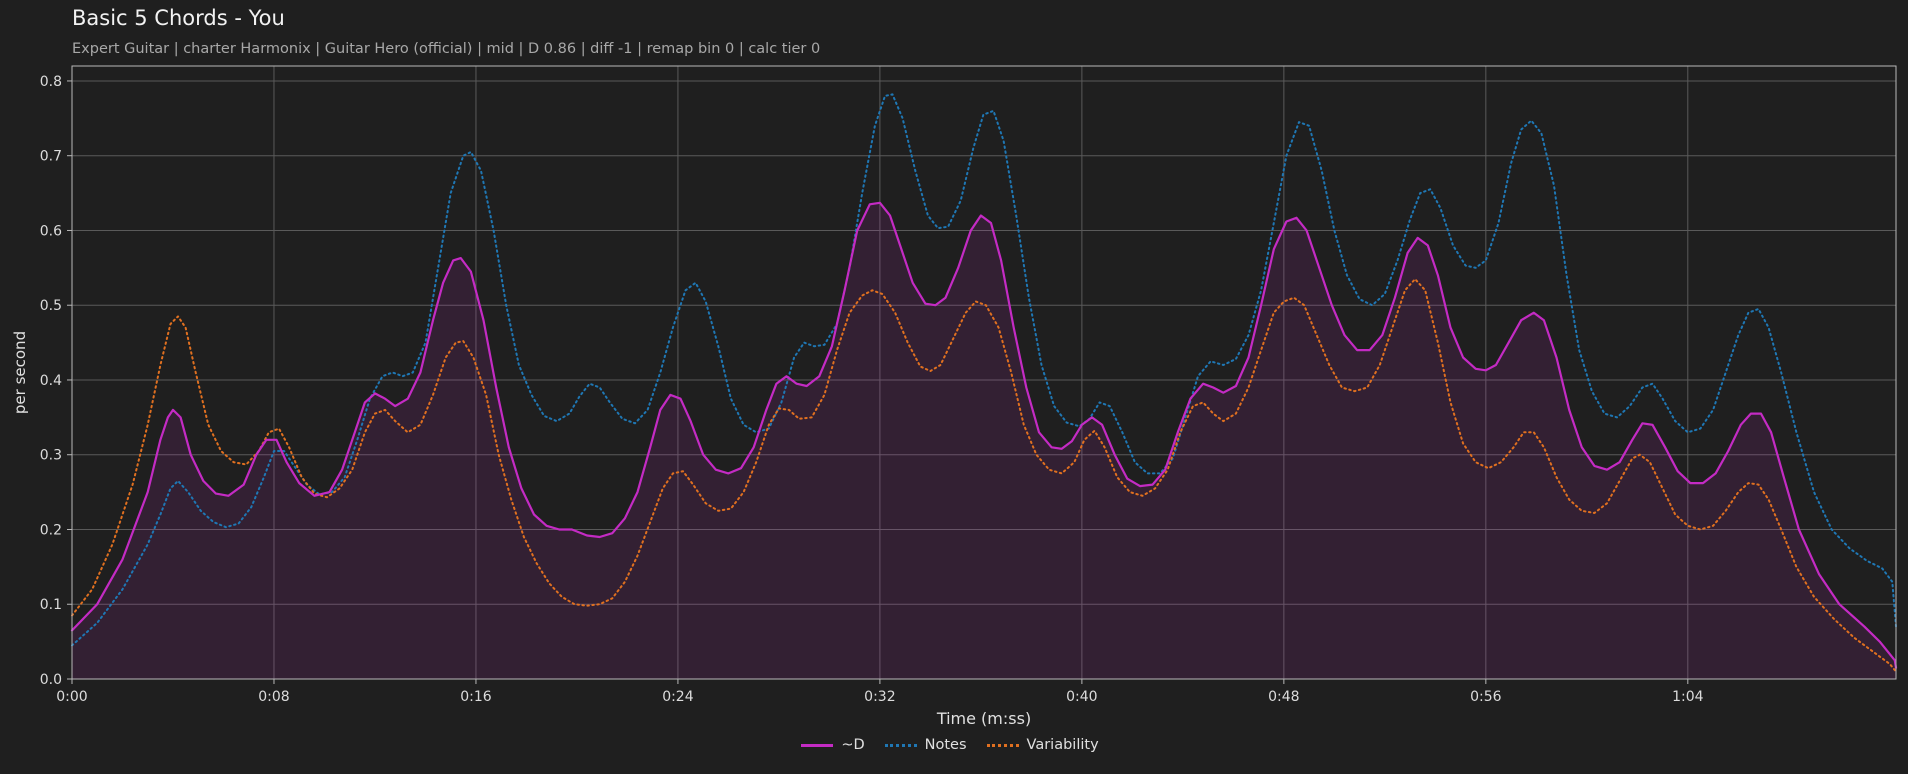 The height and width of the screenshot is (774, 1908). What do you see at coordinates (51, 381) in the screenshot?
I see `y-tick-label: 0.4` at bounding box center [51, 381].